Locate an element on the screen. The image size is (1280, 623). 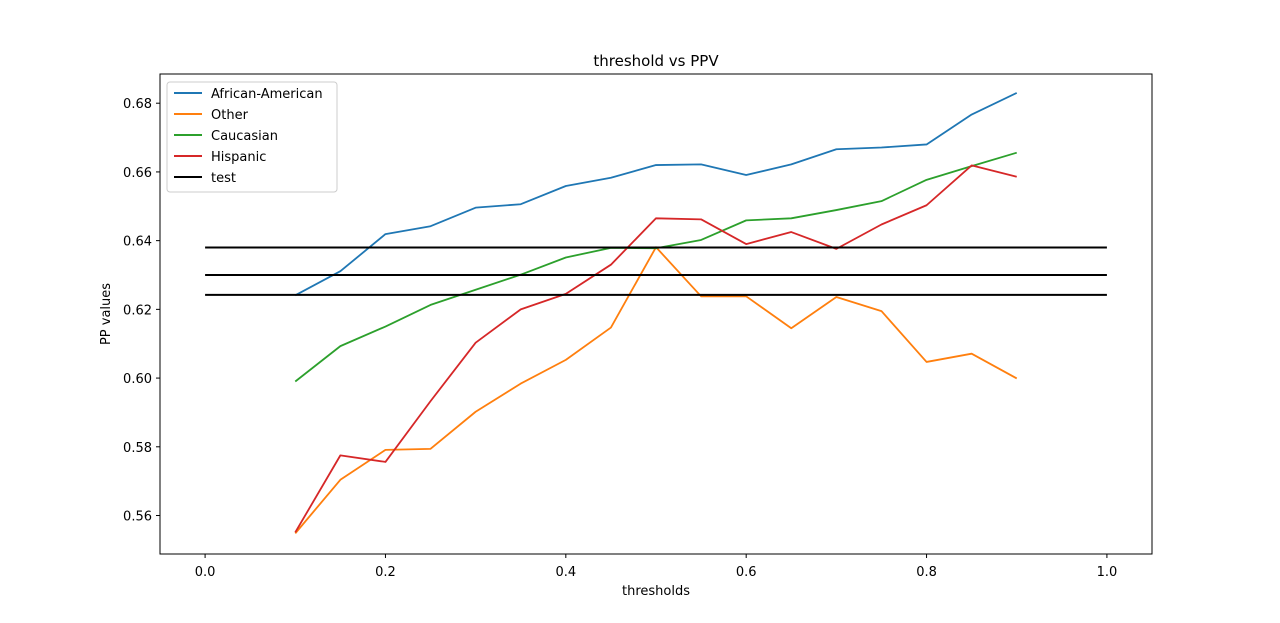
y-axis: 0.56 0.58 0.60 0.62 0.64 0.66 0.68 is located at coordinates (141, 311).